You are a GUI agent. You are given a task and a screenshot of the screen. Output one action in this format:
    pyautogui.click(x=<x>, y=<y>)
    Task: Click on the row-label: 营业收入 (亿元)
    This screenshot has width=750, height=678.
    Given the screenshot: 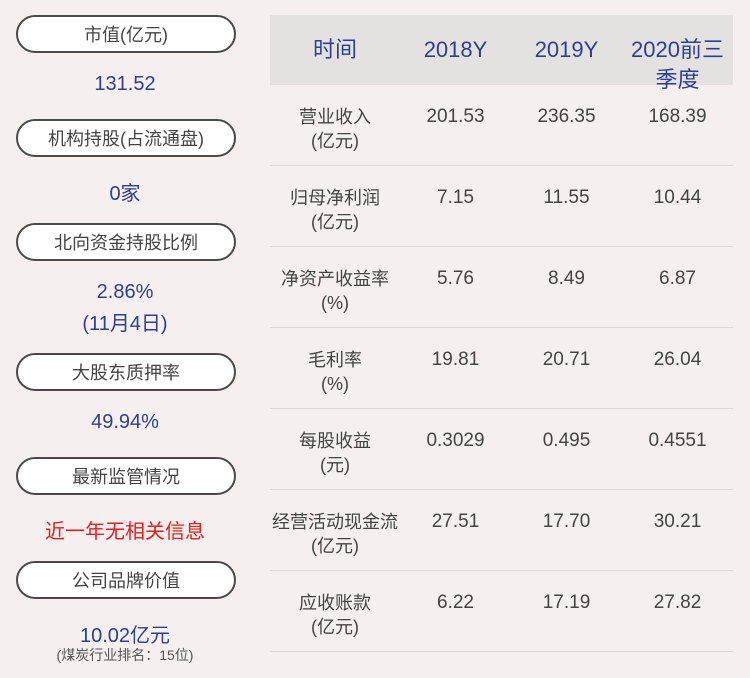 What is the action you would take?
    pyautogui.click(x=335, y=129)
    